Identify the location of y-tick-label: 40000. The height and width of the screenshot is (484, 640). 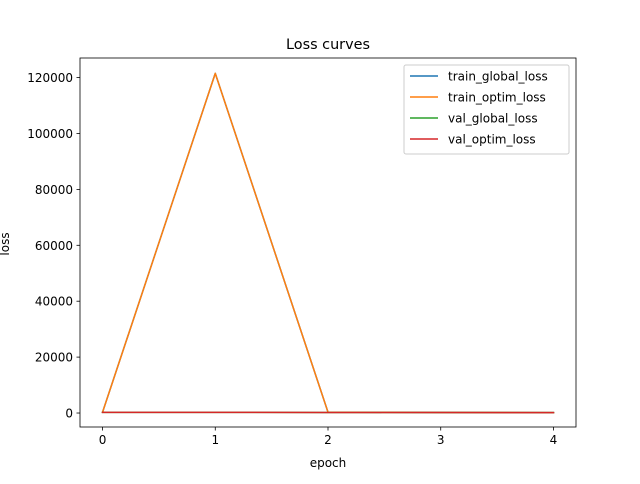
(54, 302).